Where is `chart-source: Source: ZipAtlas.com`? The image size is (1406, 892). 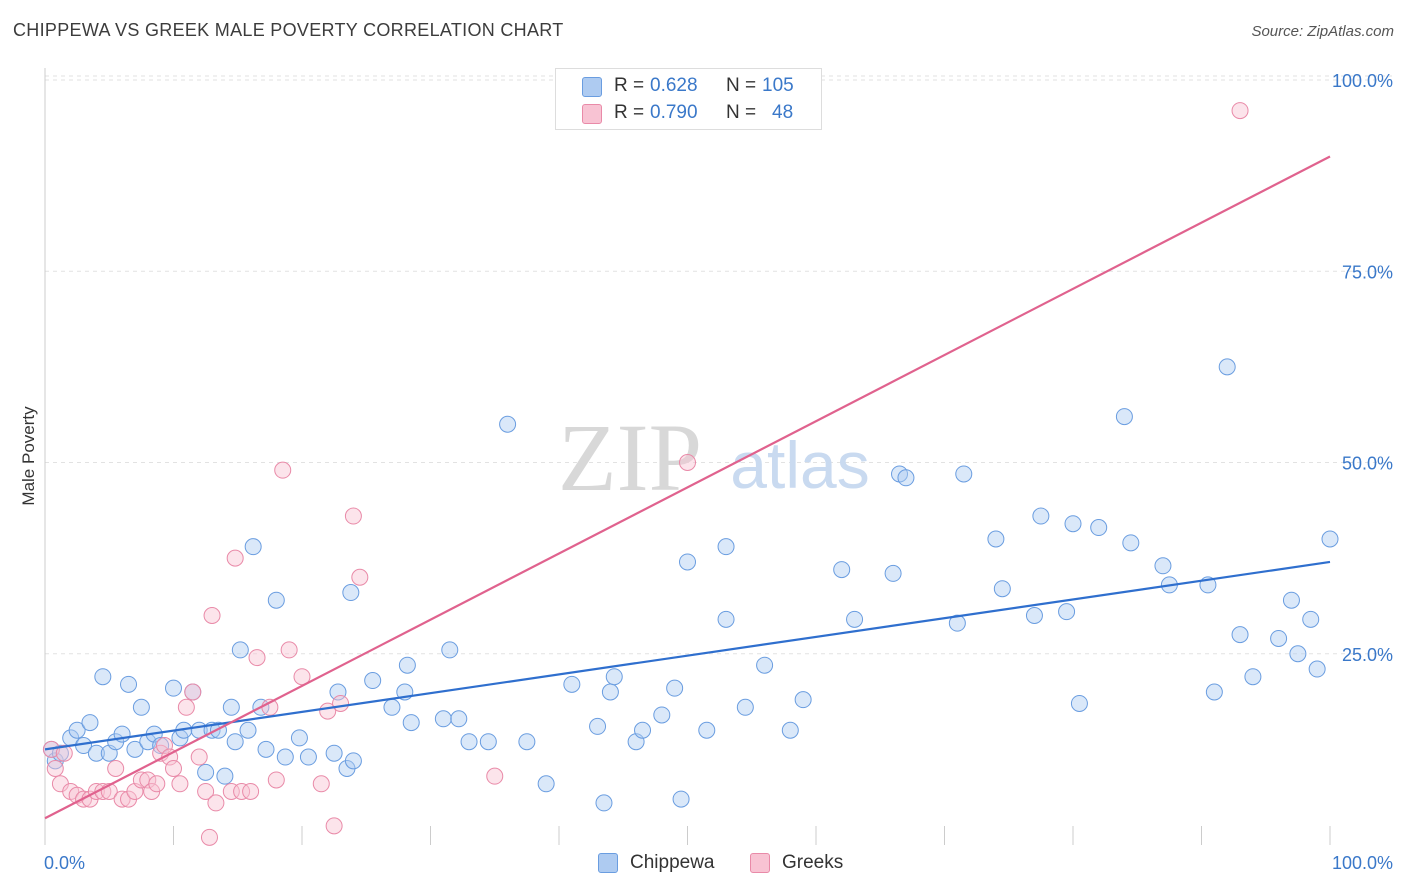 chart-source: Source: ZipAtlas.com is located at coordinates (1322, 31).